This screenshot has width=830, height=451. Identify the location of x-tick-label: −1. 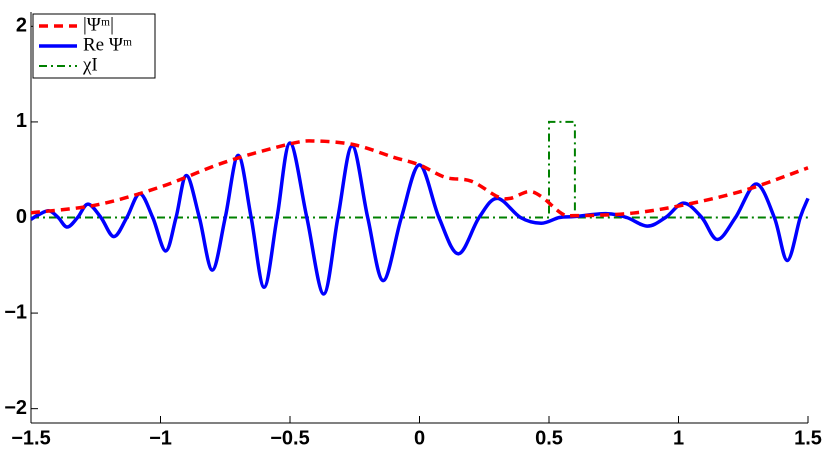
(160, 438).